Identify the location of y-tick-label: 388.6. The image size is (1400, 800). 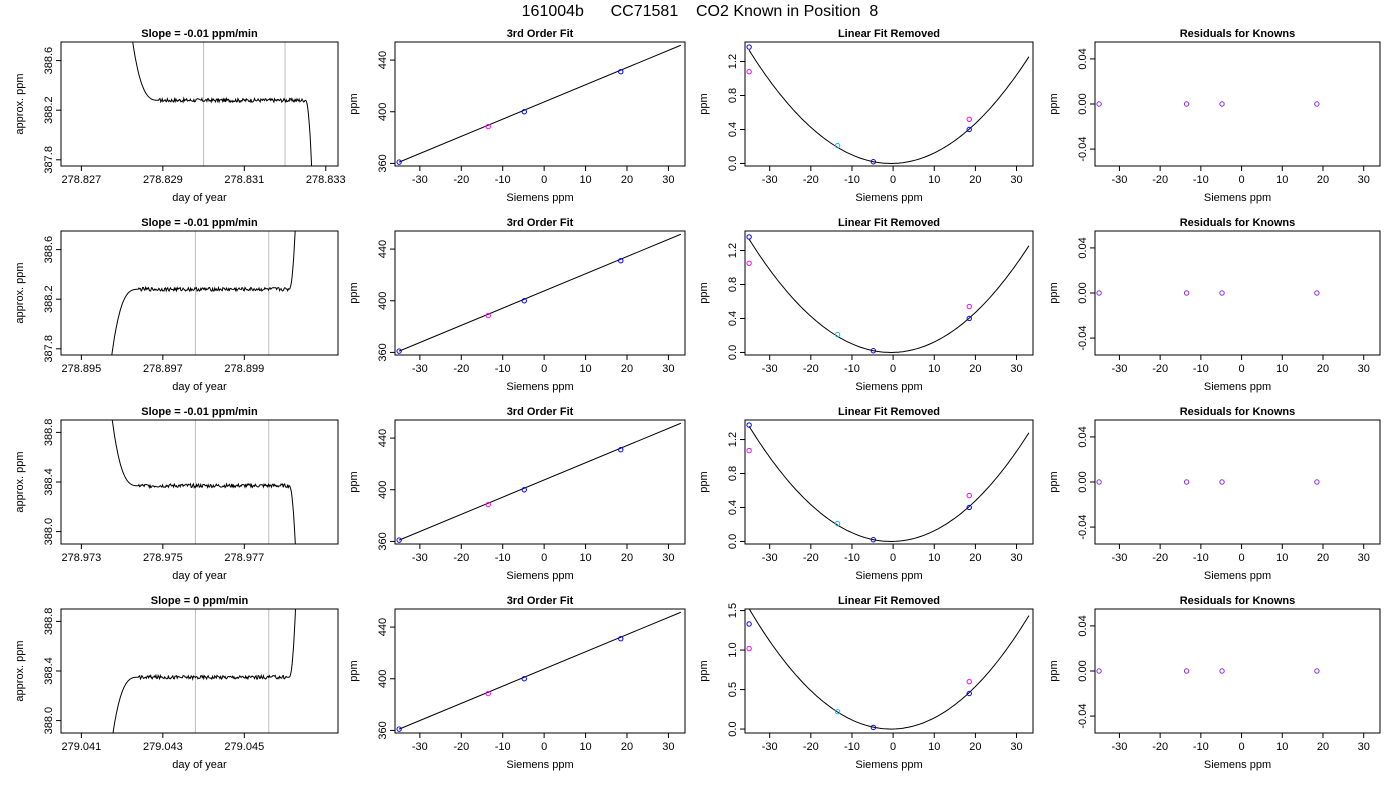
(49, 250).